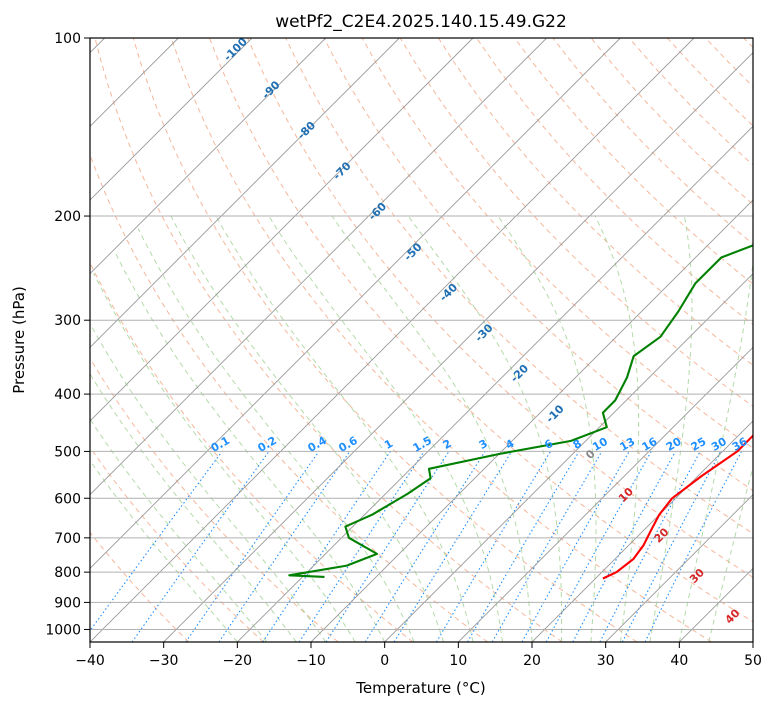 This screenshot has height=708, width=775. What do you see at coordinates (418, 655) in the screenshot?
I see `x-axis: −40 −30 −20 −10 0 10 20 30 40 50` at bounding box center [418, 655].